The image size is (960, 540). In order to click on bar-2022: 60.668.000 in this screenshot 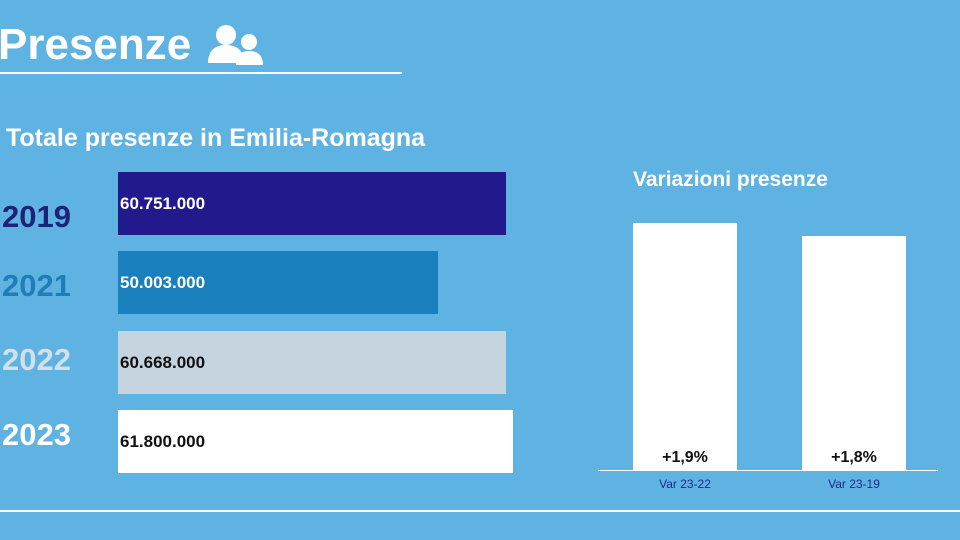, I will do `click(312, 362)`.